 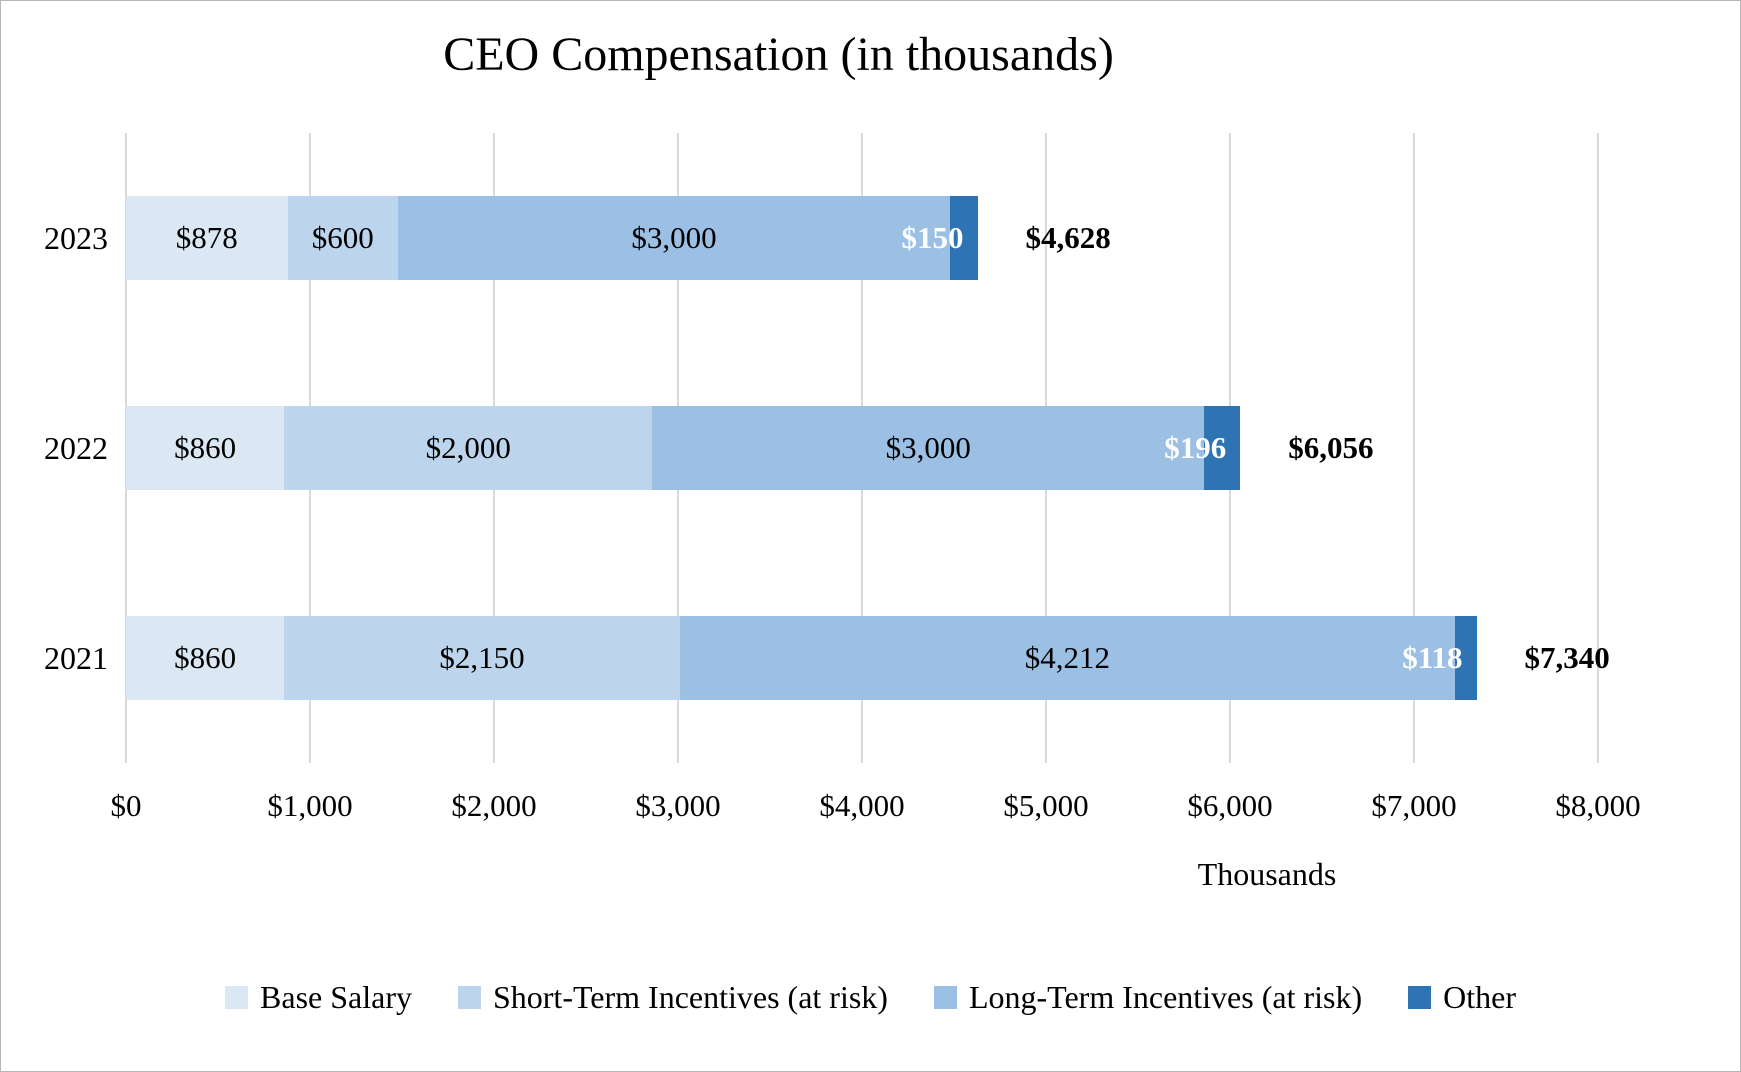 What do you see at coordinates (862, 805) in the screenshot?
I see `x-axis-tick-label: $4,000` at bounding box center [862, 805].